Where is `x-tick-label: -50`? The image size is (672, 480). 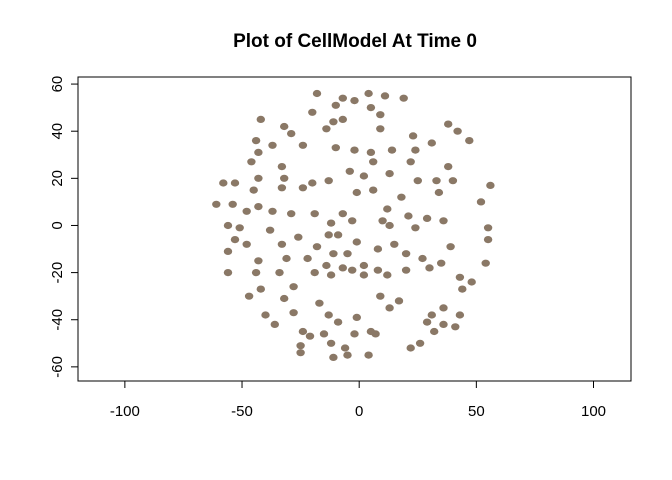
x-tick-label: -50 is located at coordinates (242, 411).